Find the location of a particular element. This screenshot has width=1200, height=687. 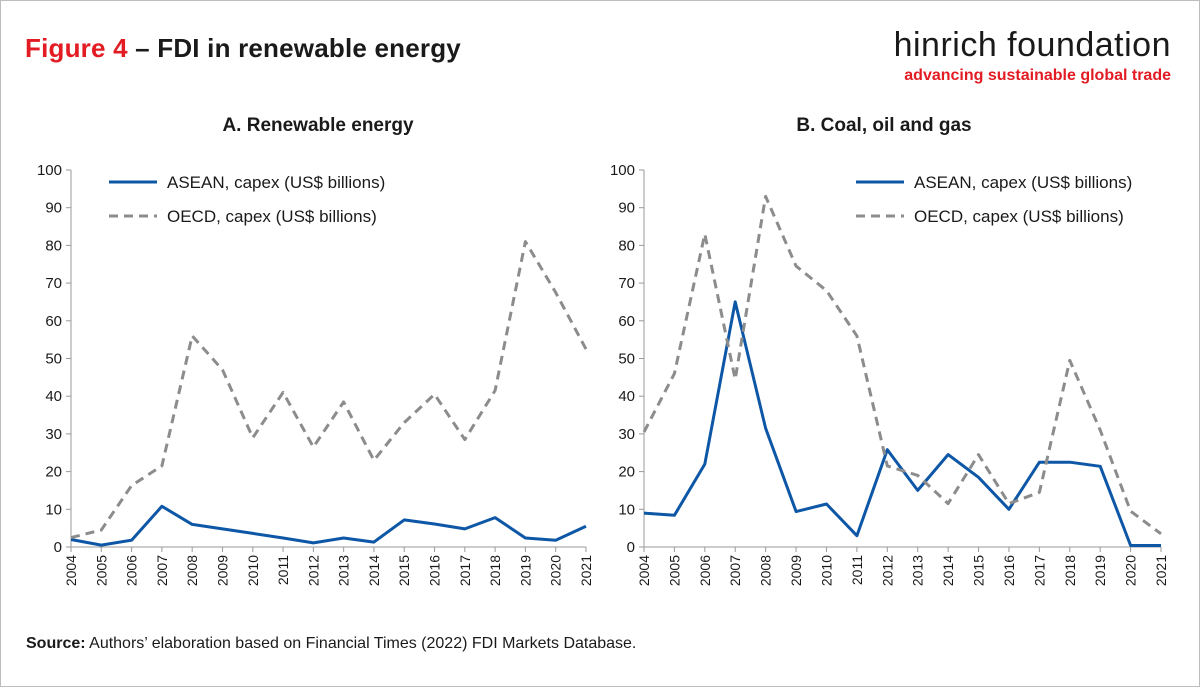

panel-b-x-tick-label: 2010 is located at coordinates (826, 570).